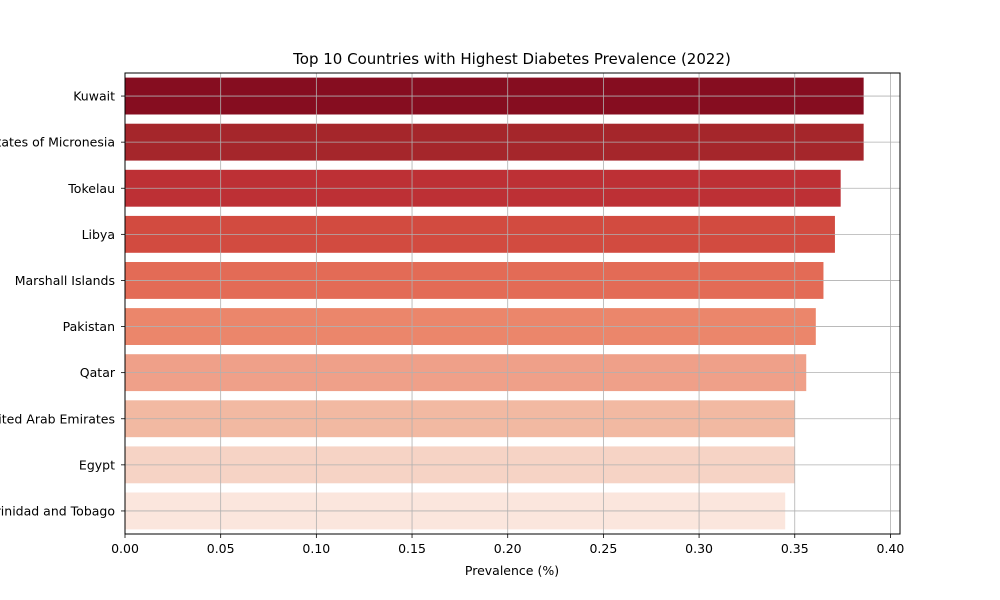 Image resolution: width=1000 pixels, height=600 pixels. What do you see at coordinates (316, 548) in the screenshot?
I see `x-tick-label: 0.10` at bounding box center [316, 548].